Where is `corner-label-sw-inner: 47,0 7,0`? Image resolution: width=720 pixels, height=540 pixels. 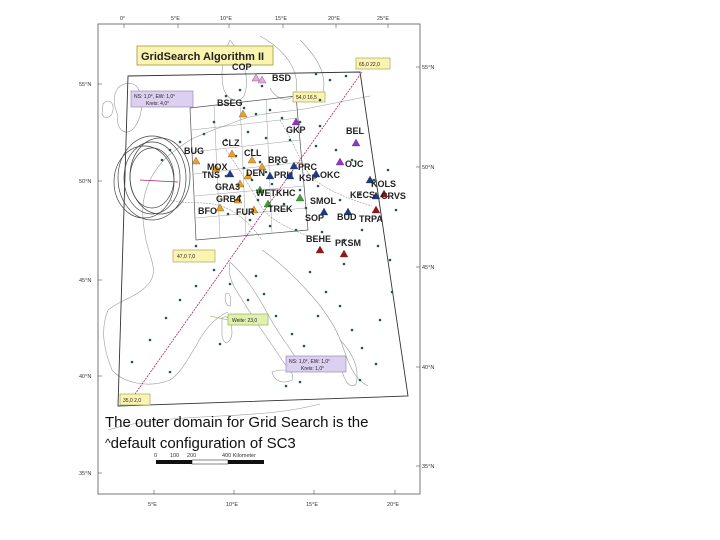 corner-label-sw-inner: 47,0 7,0 is located at coordinates (194, 256).